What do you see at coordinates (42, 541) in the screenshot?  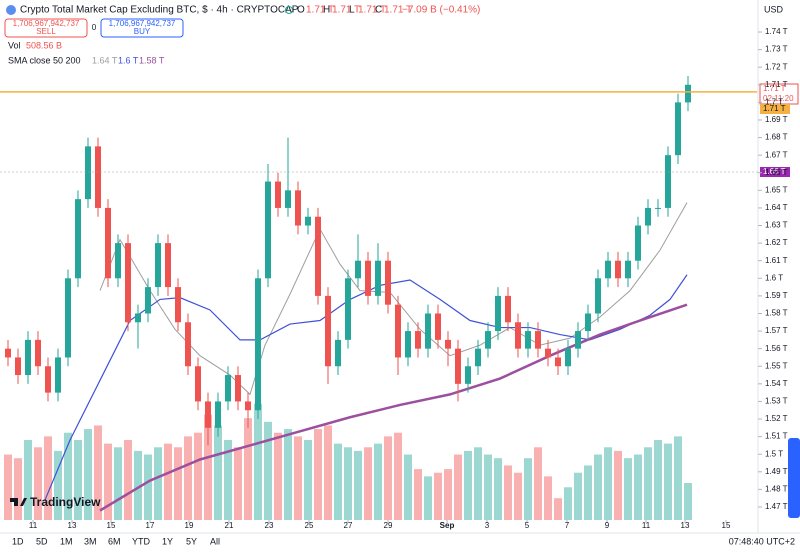 I see `range-button: 5D` at bounding box center [42, 541].